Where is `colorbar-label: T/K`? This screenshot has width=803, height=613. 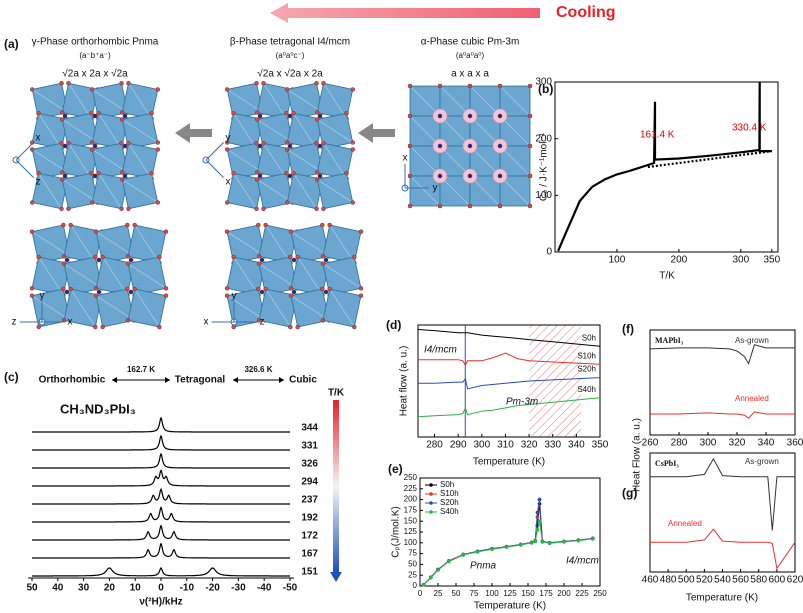 colorbar-label: T/K is located at coordinates (336, 393).